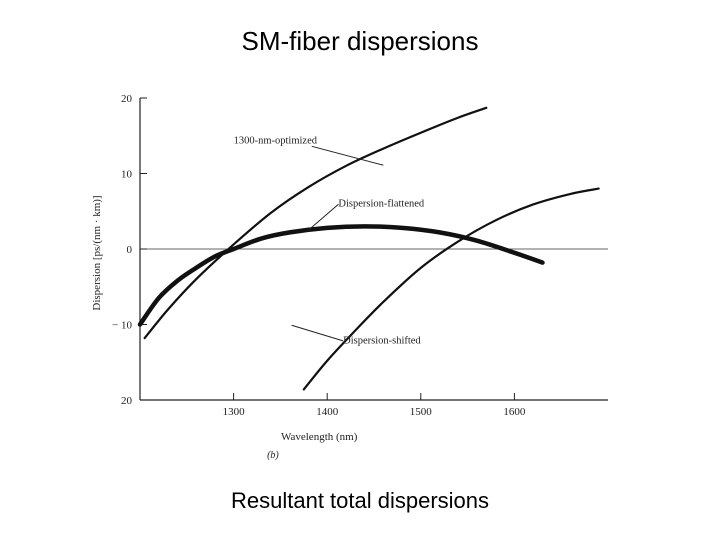 This screenshot has width=720, height=540. What do you see at coordinates (276, 140) in the screenshot?
I see `annotation-label: 1300-nm-optimized` at bounding box center [276, 140].